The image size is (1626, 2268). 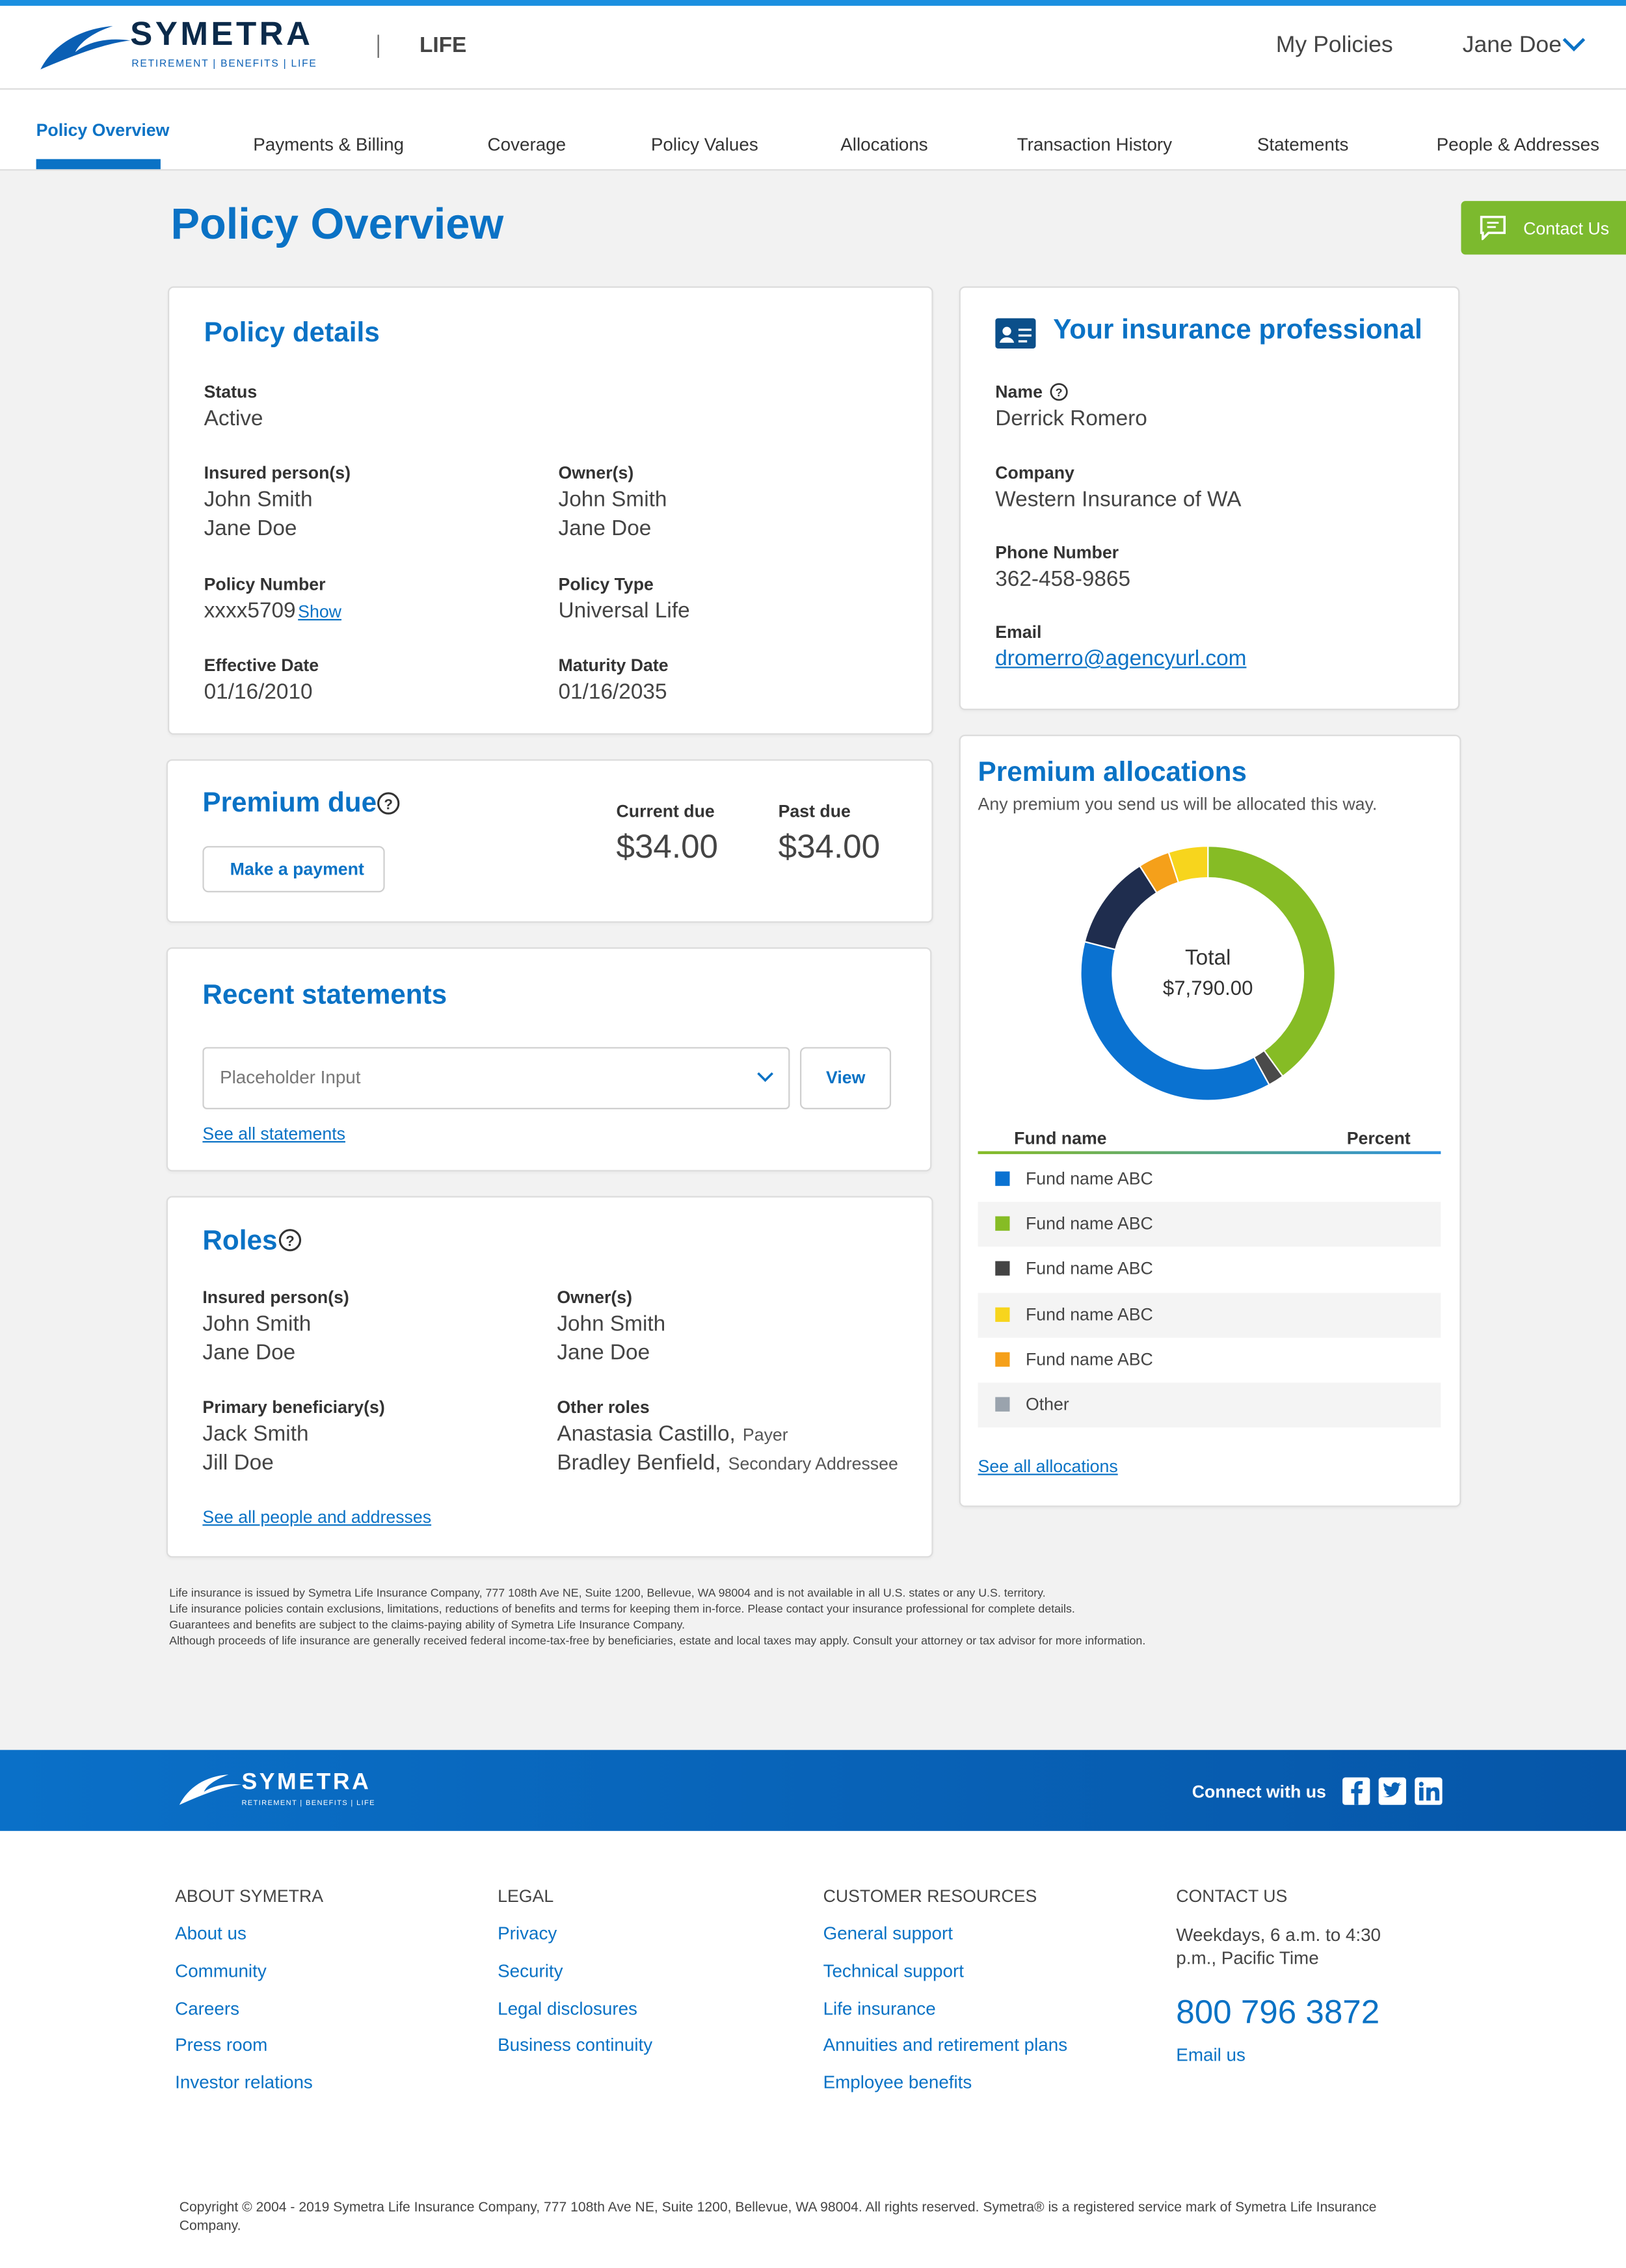 I want to click on footer-logo-tagline: RETIREMENT | BENEFITS | LIFE, so click(x=308, y=1803).